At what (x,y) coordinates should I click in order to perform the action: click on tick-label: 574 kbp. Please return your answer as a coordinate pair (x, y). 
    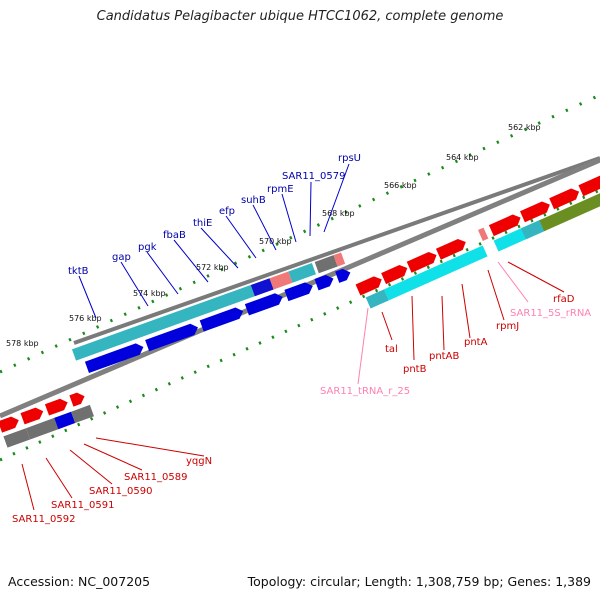
    Looking at the image, I should click on (149, 293).